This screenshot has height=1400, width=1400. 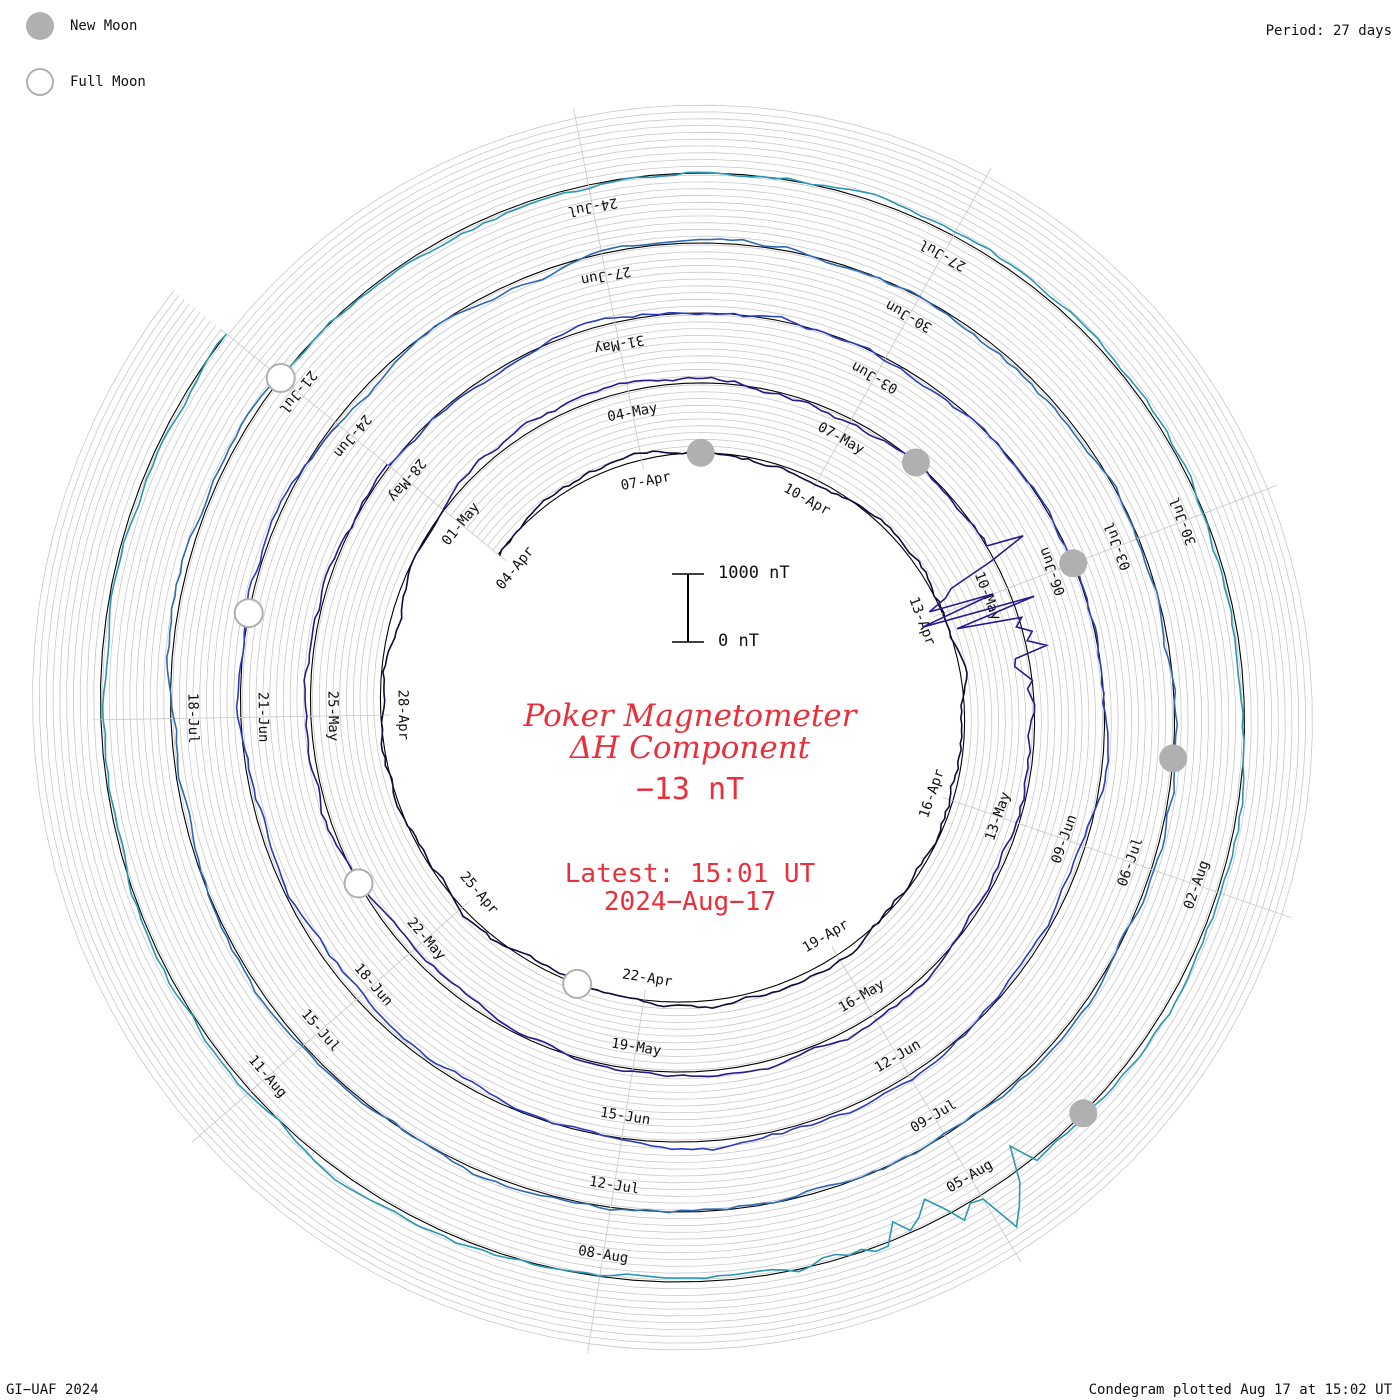 What do you see at coordinates (1183, 521) in the screenshot?
I see `date-label: 30-Jul` at bounding box center [1183, 521].